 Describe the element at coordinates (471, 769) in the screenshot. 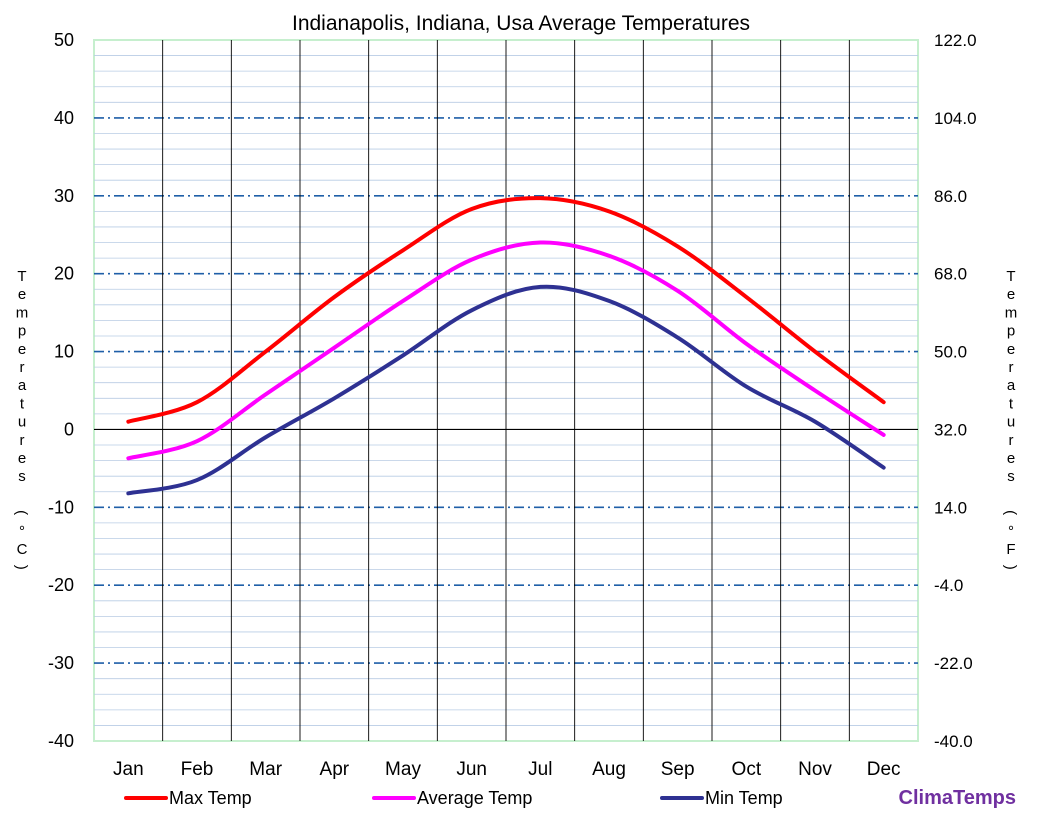

I see `x-tick-label: Jun` at that location.